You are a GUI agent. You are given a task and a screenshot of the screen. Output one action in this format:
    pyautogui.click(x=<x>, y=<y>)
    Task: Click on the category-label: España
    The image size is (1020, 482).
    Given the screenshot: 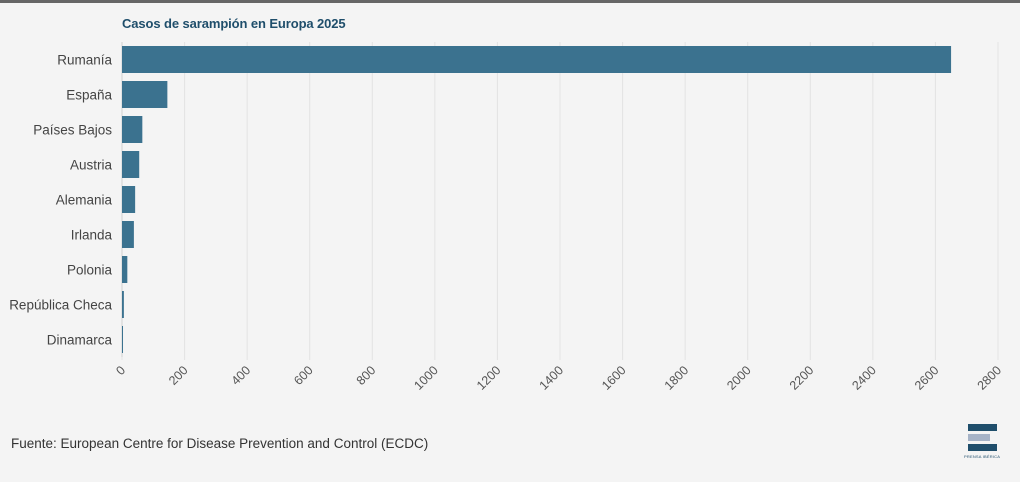 What is the action you would take?
    pyautogui.click(x=89, y=95)
    